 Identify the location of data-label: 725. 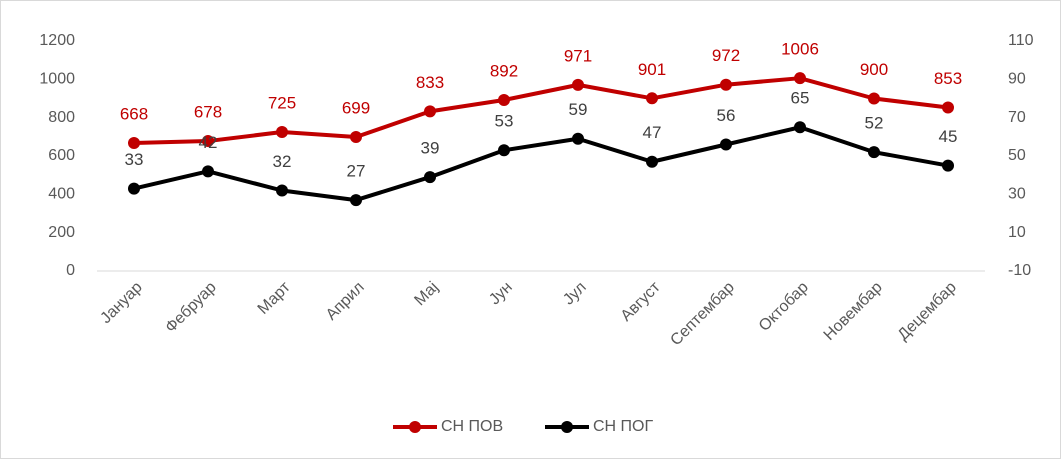
(282, 103).